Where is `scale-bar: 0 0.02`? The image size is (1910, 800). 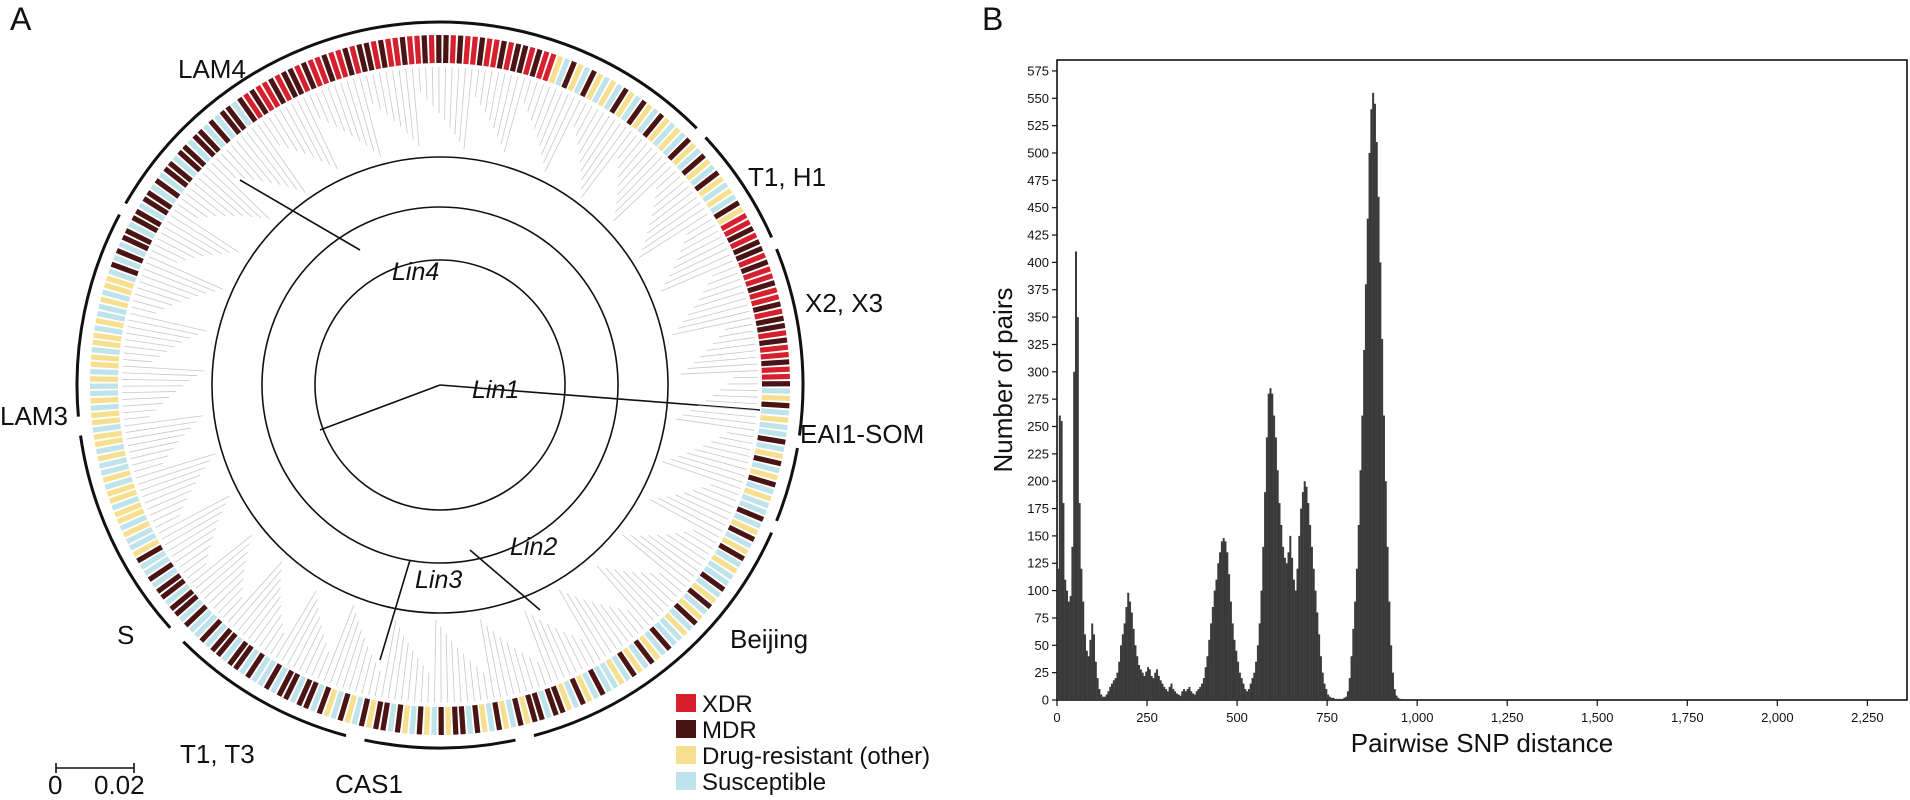 scale-bar: 0 0.02 is located at coordinates (96, 781).